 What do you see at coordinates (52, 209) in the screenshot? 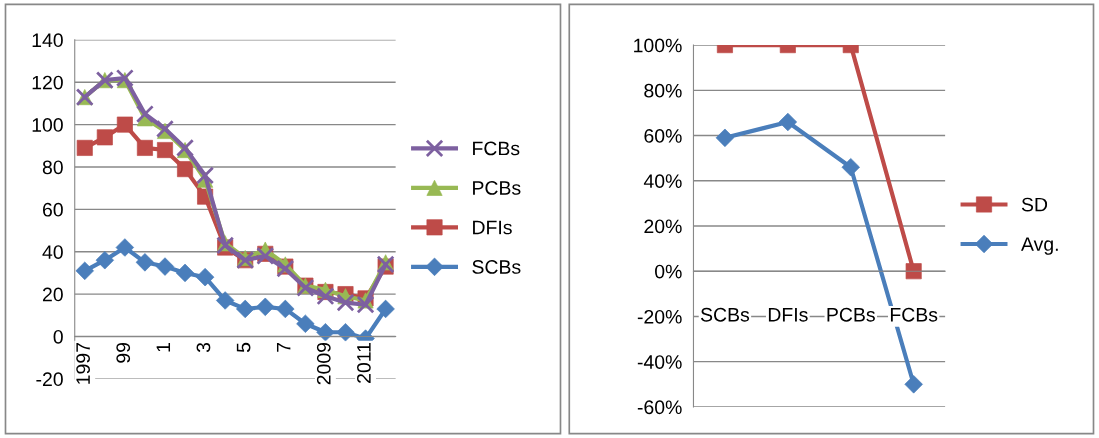
I see `y-tick-label: 60` at bounding box center [52, 209].